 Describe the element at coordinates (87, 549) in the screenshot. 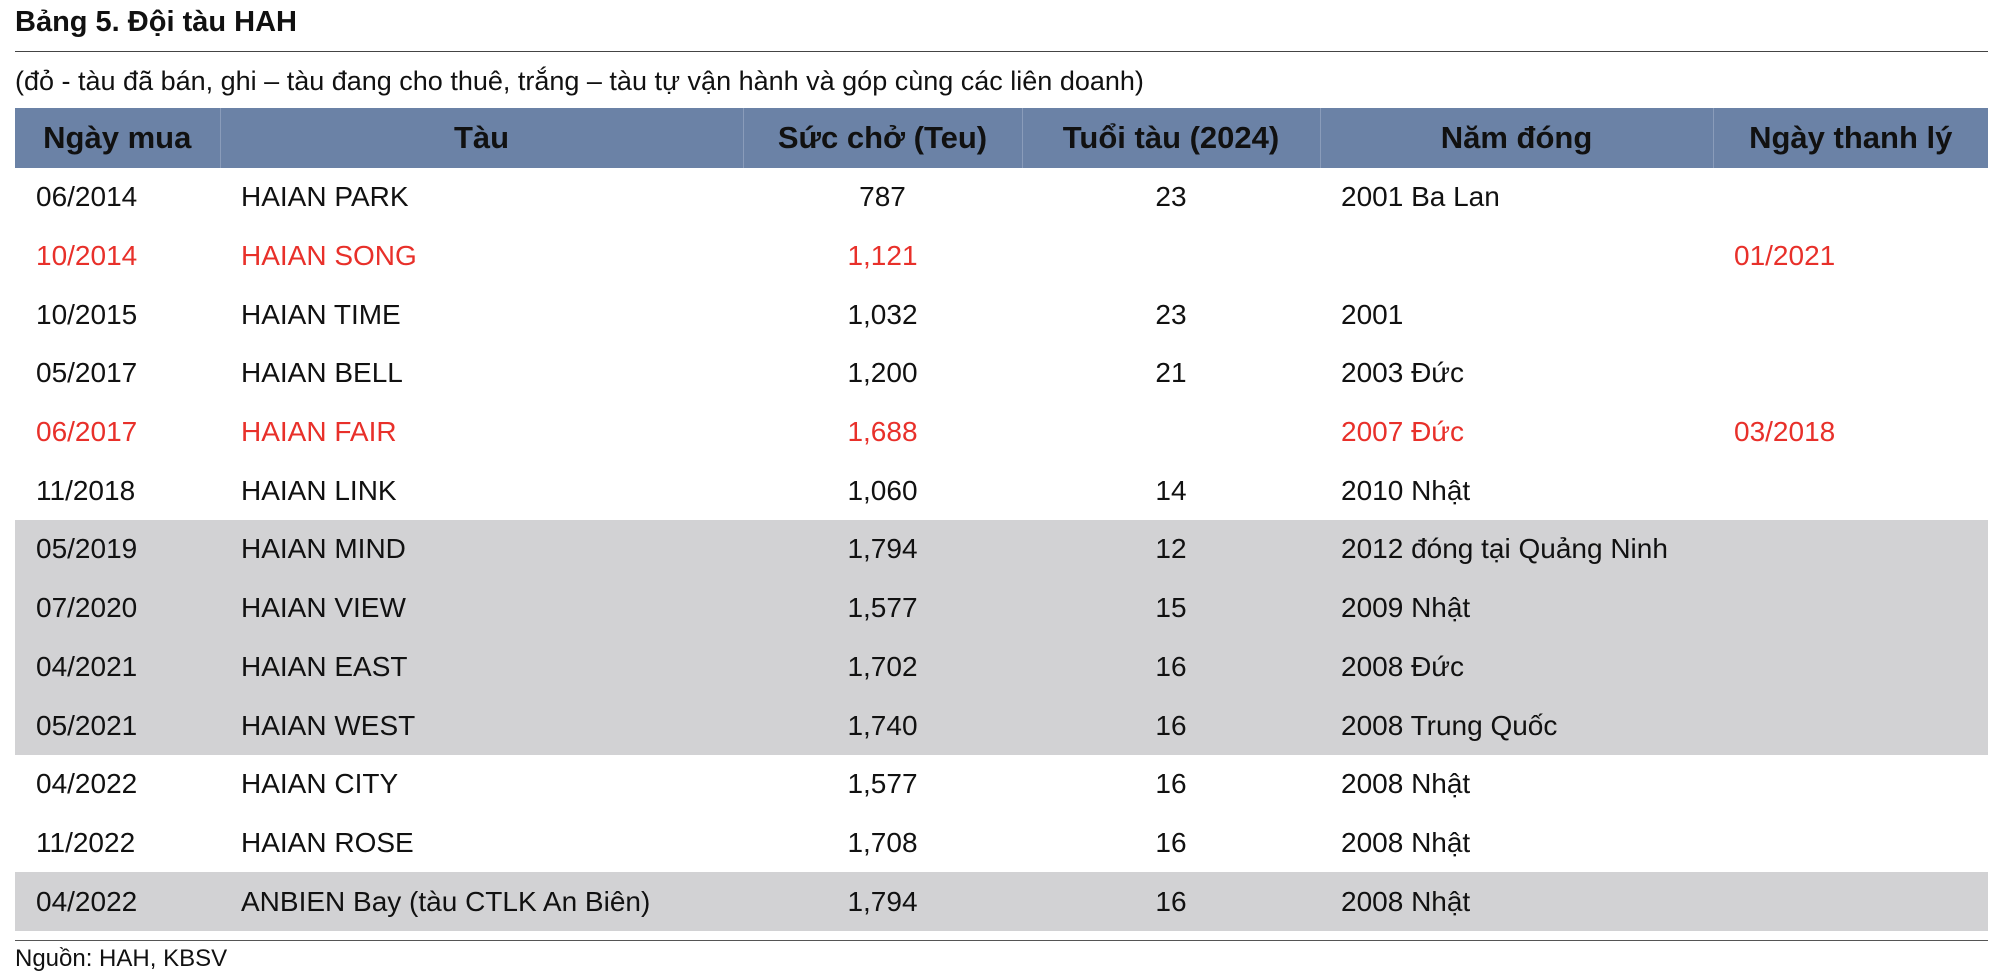

I see `table-cell: 05/2019` at that location.